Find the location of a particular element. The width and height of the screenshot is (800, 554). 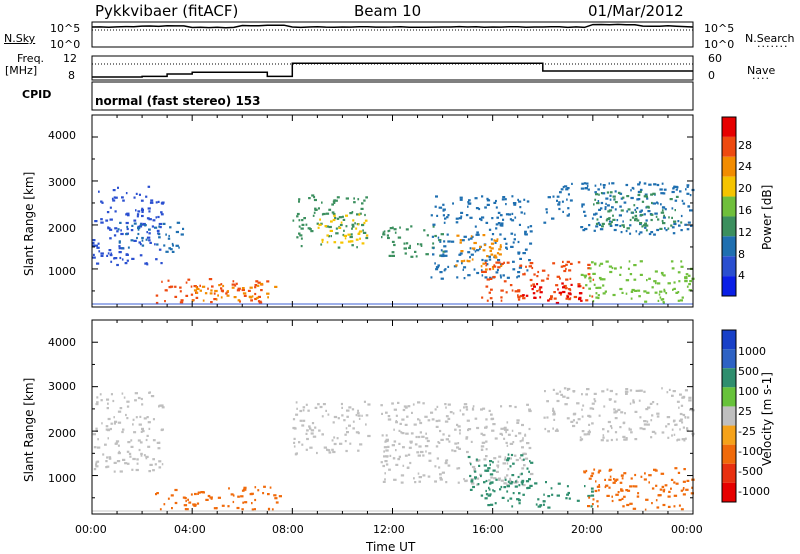

power-region-5-cell is located at coordinates (359, 232).